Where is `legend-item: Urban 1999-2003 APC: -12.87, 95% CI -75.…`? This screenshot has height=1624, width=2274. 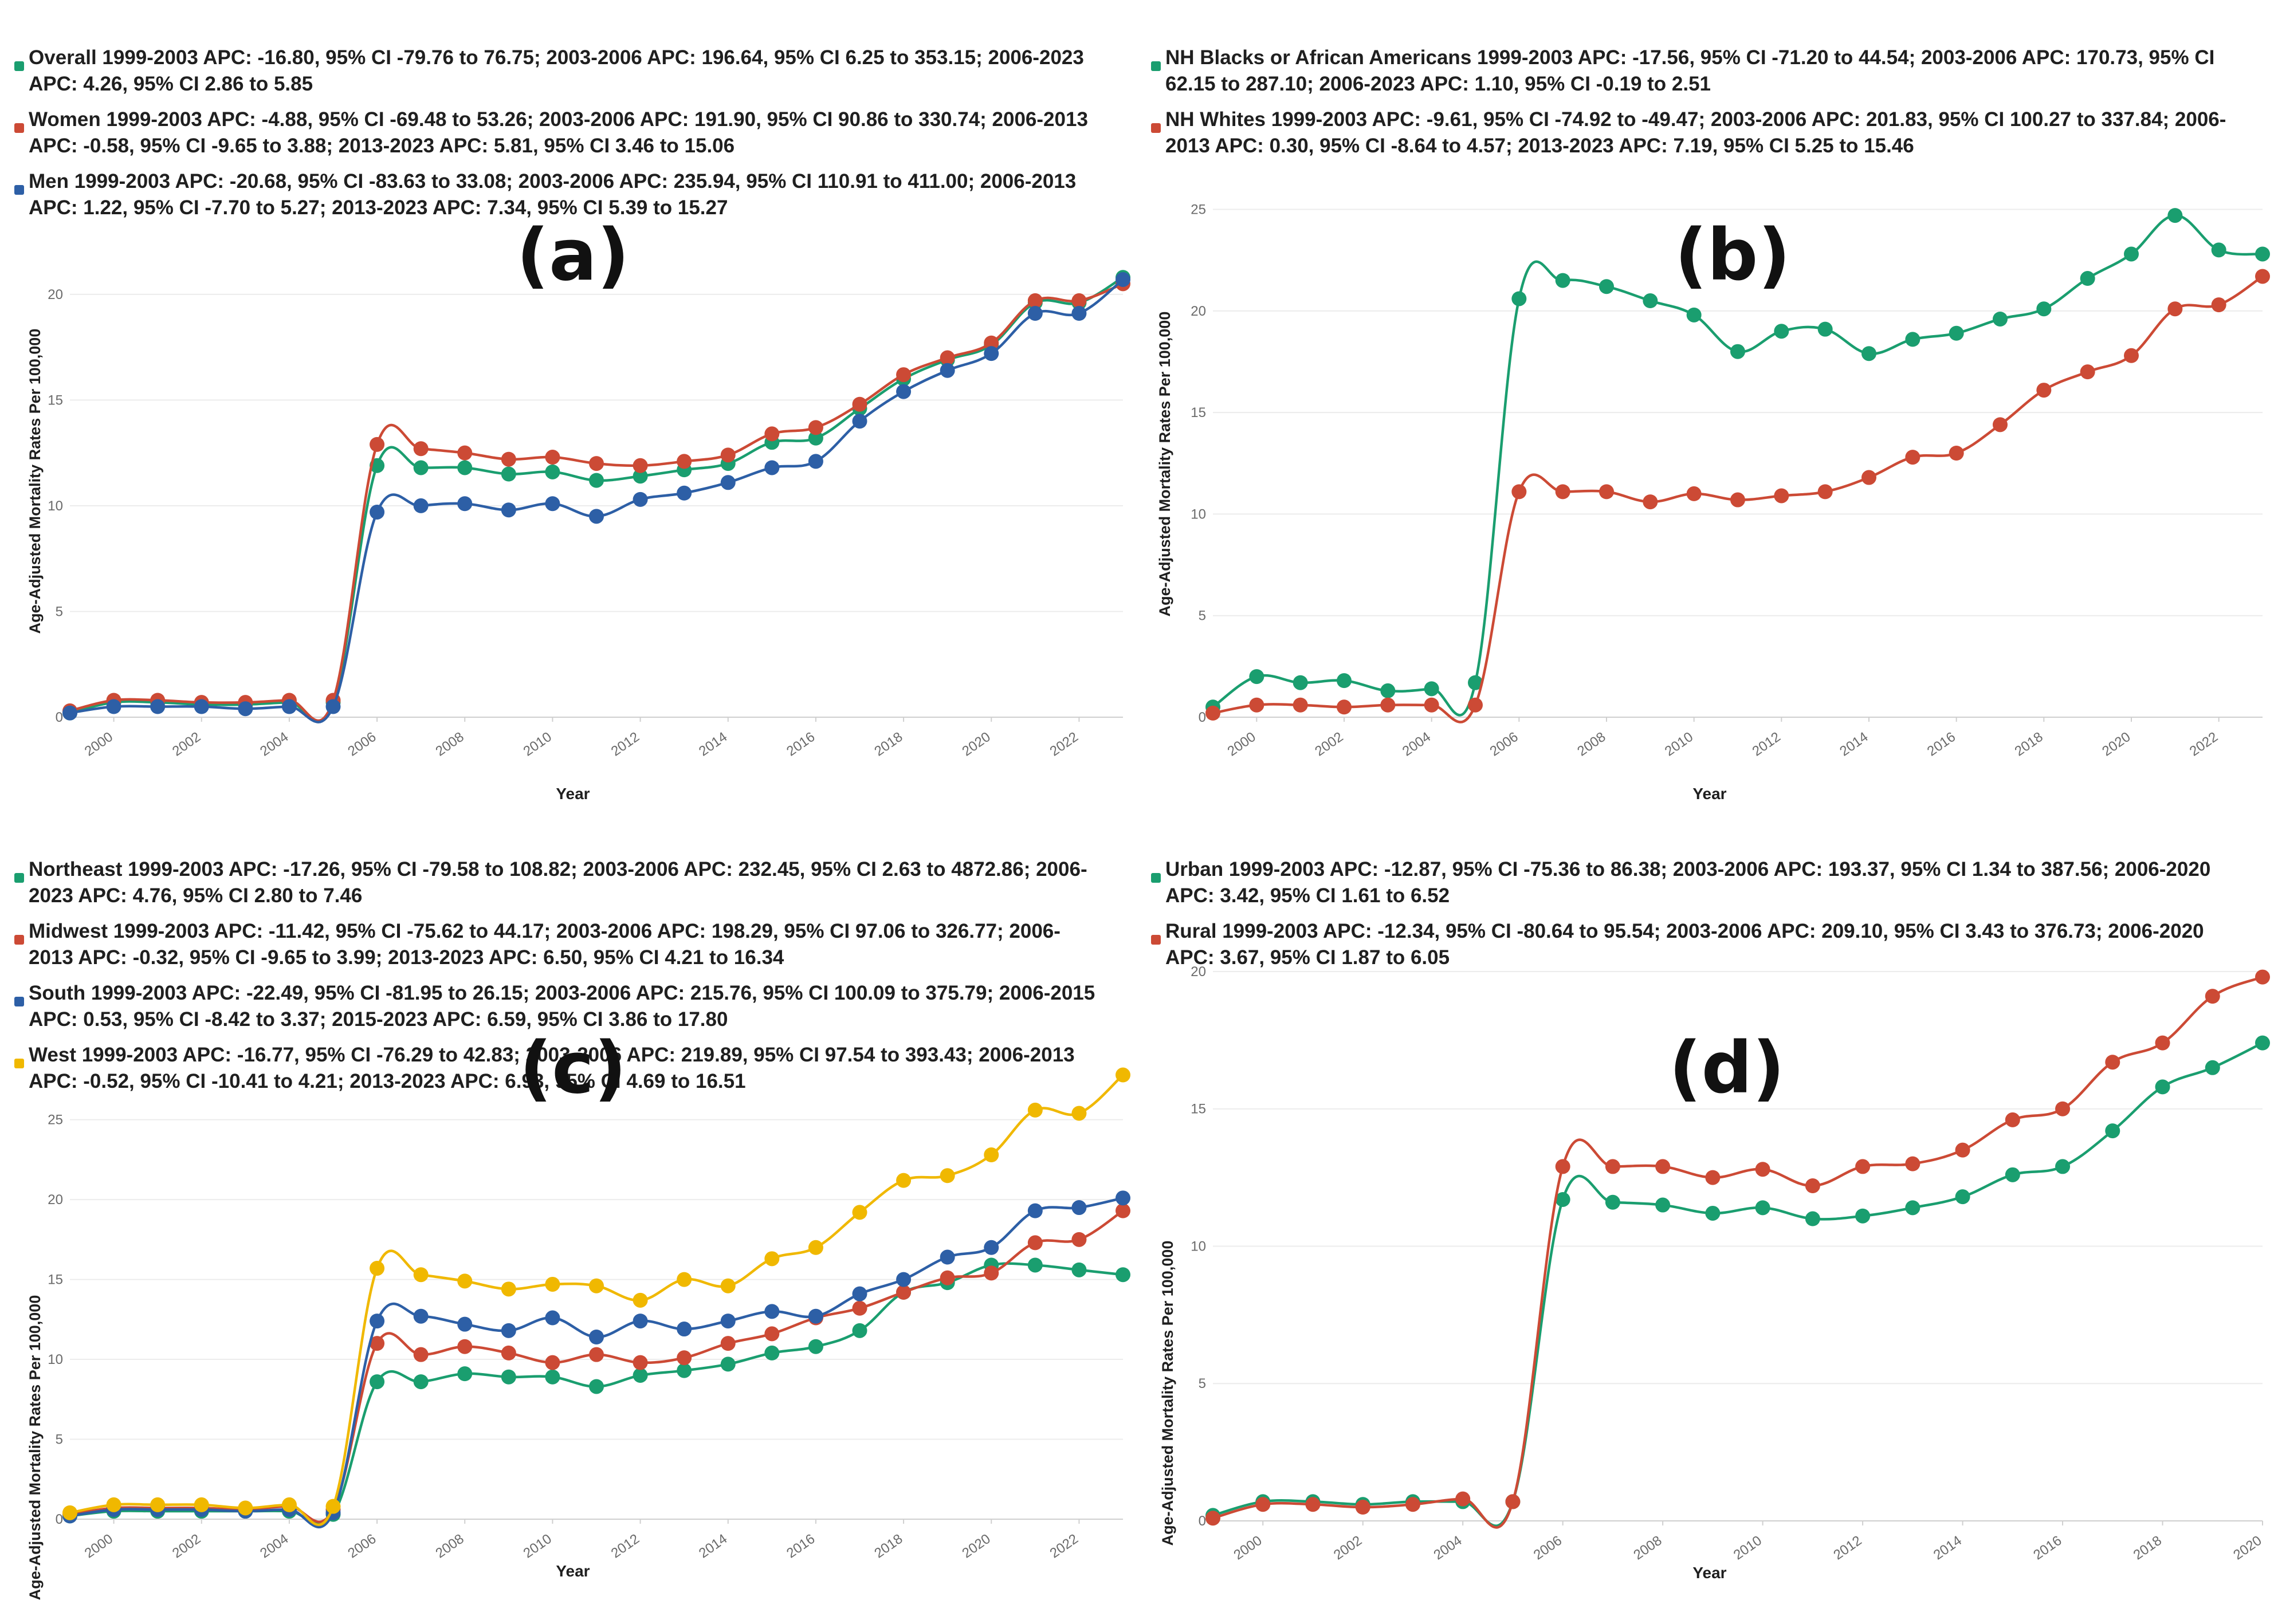
legend-item: Urban 1999-2003 APC: -12.87, 95% CI -75.… is located at coordinates (1693, 882).